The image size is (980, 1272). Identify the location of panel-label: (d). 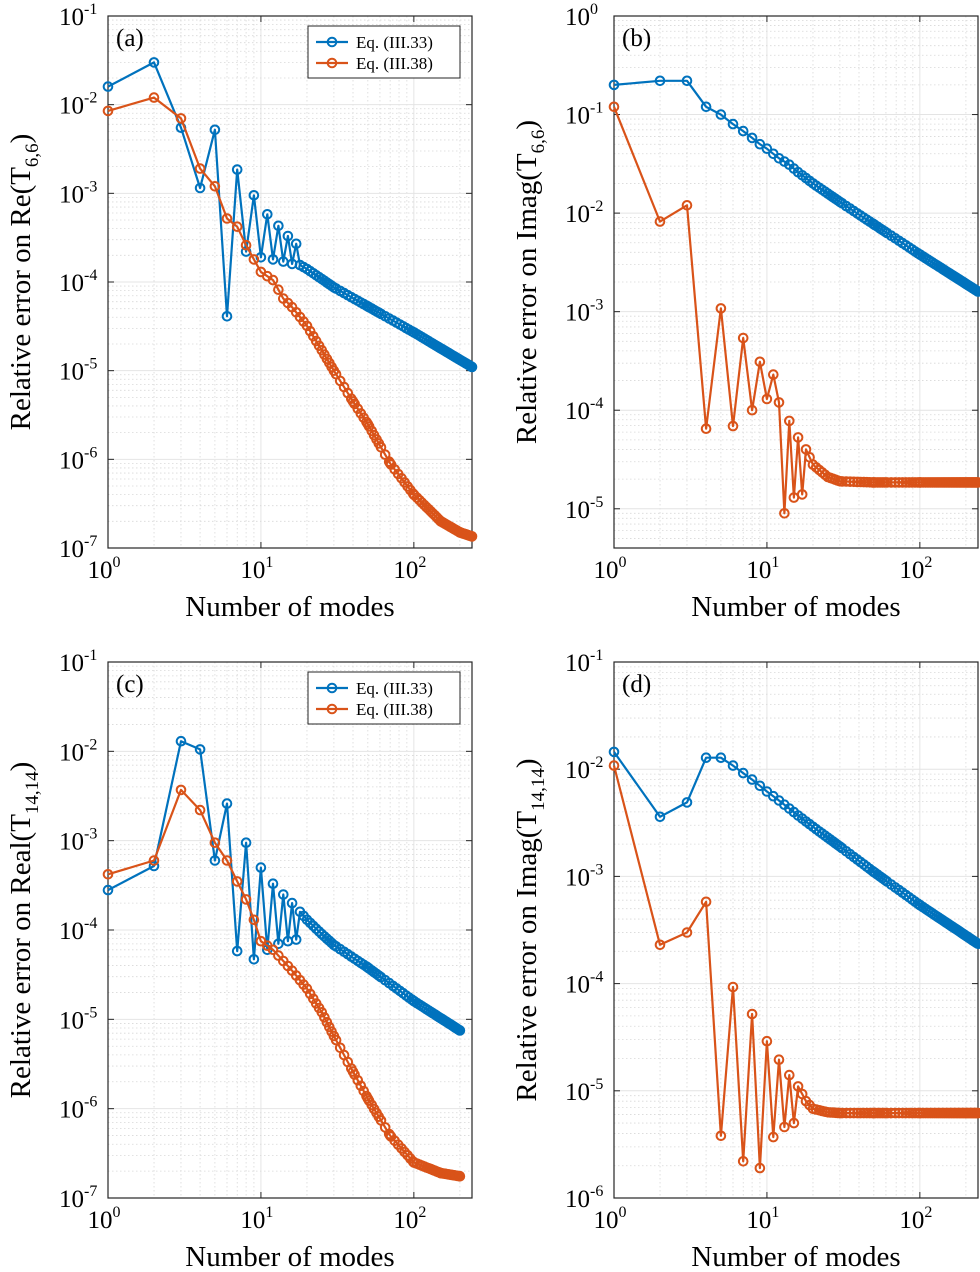
(636, 684).